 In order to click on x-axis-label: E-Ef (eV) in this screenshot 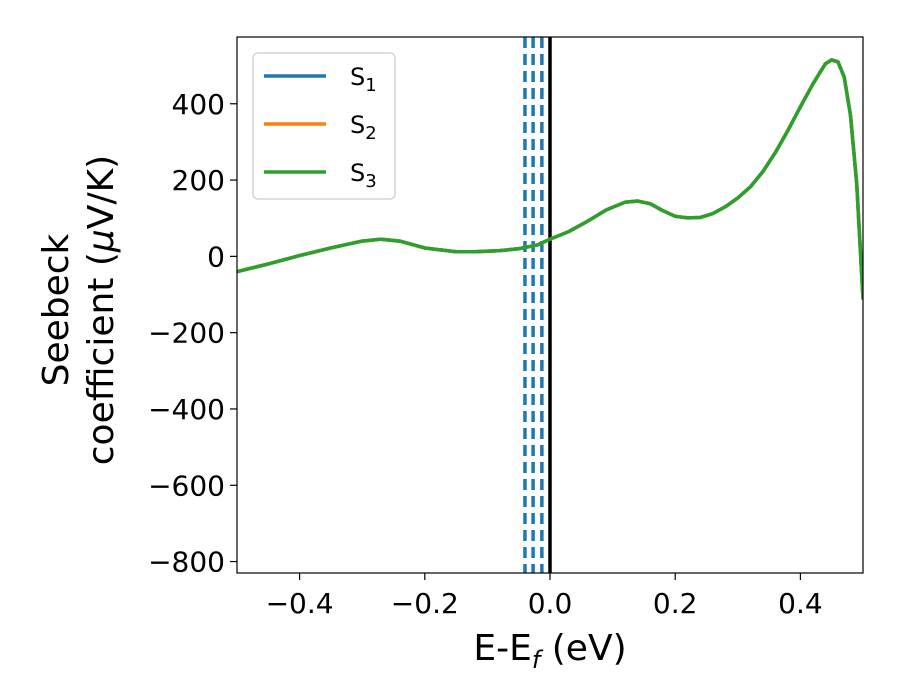, I will do `click(549, 651)`.